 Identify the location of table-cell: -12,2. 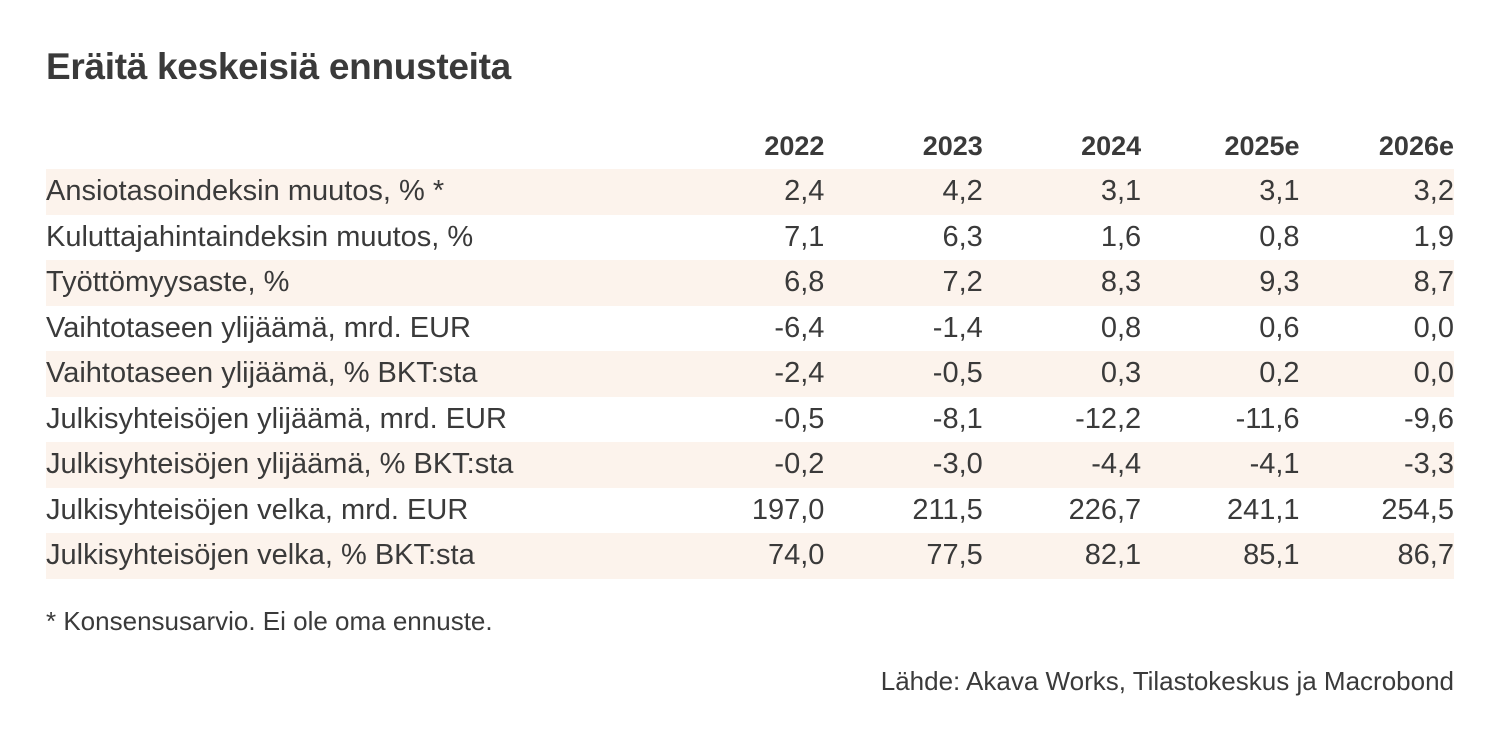
(1108, 418).